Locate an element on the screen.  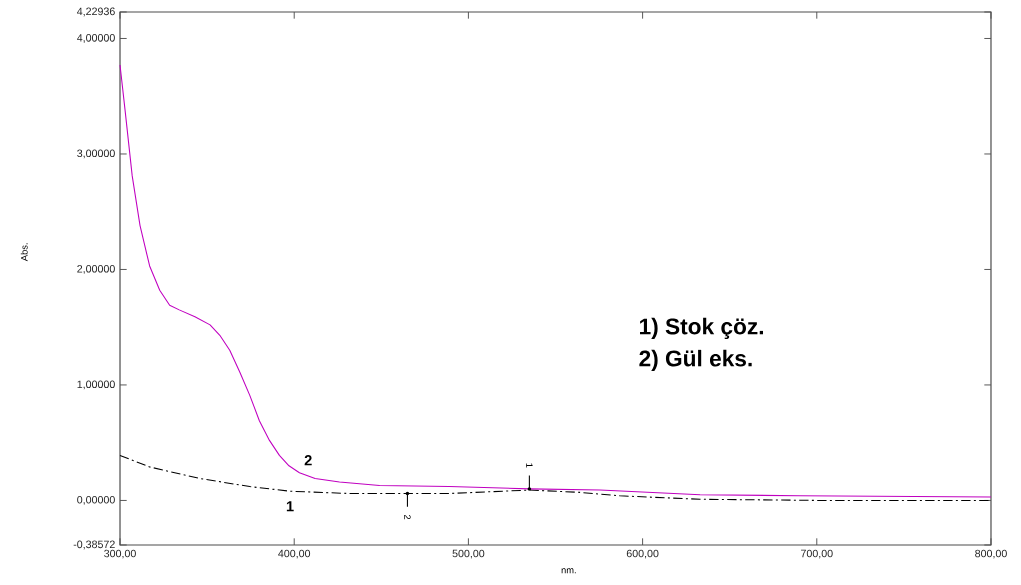
x-tick-label: 600,00 is located at coordinates (642, 554).